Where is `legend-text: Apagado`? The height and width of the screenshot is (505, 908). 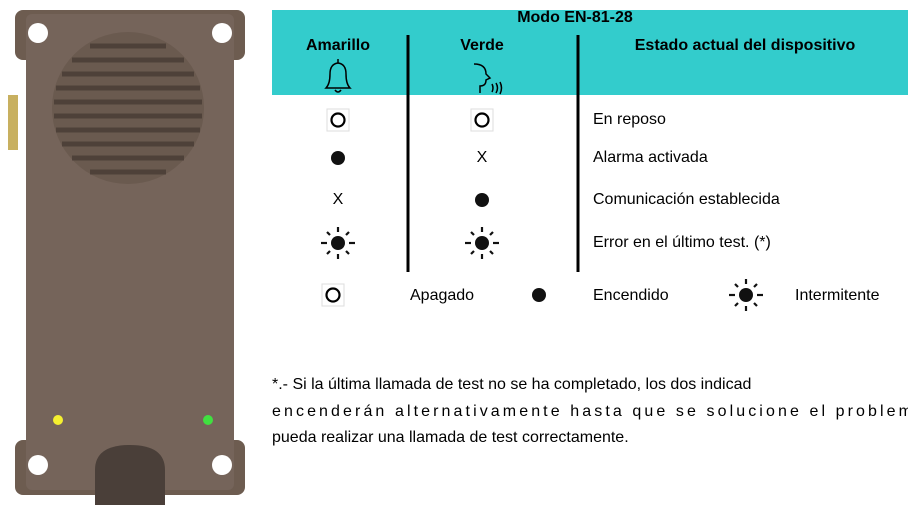
legend-text: Apagado is located at coordinates (442, 295).